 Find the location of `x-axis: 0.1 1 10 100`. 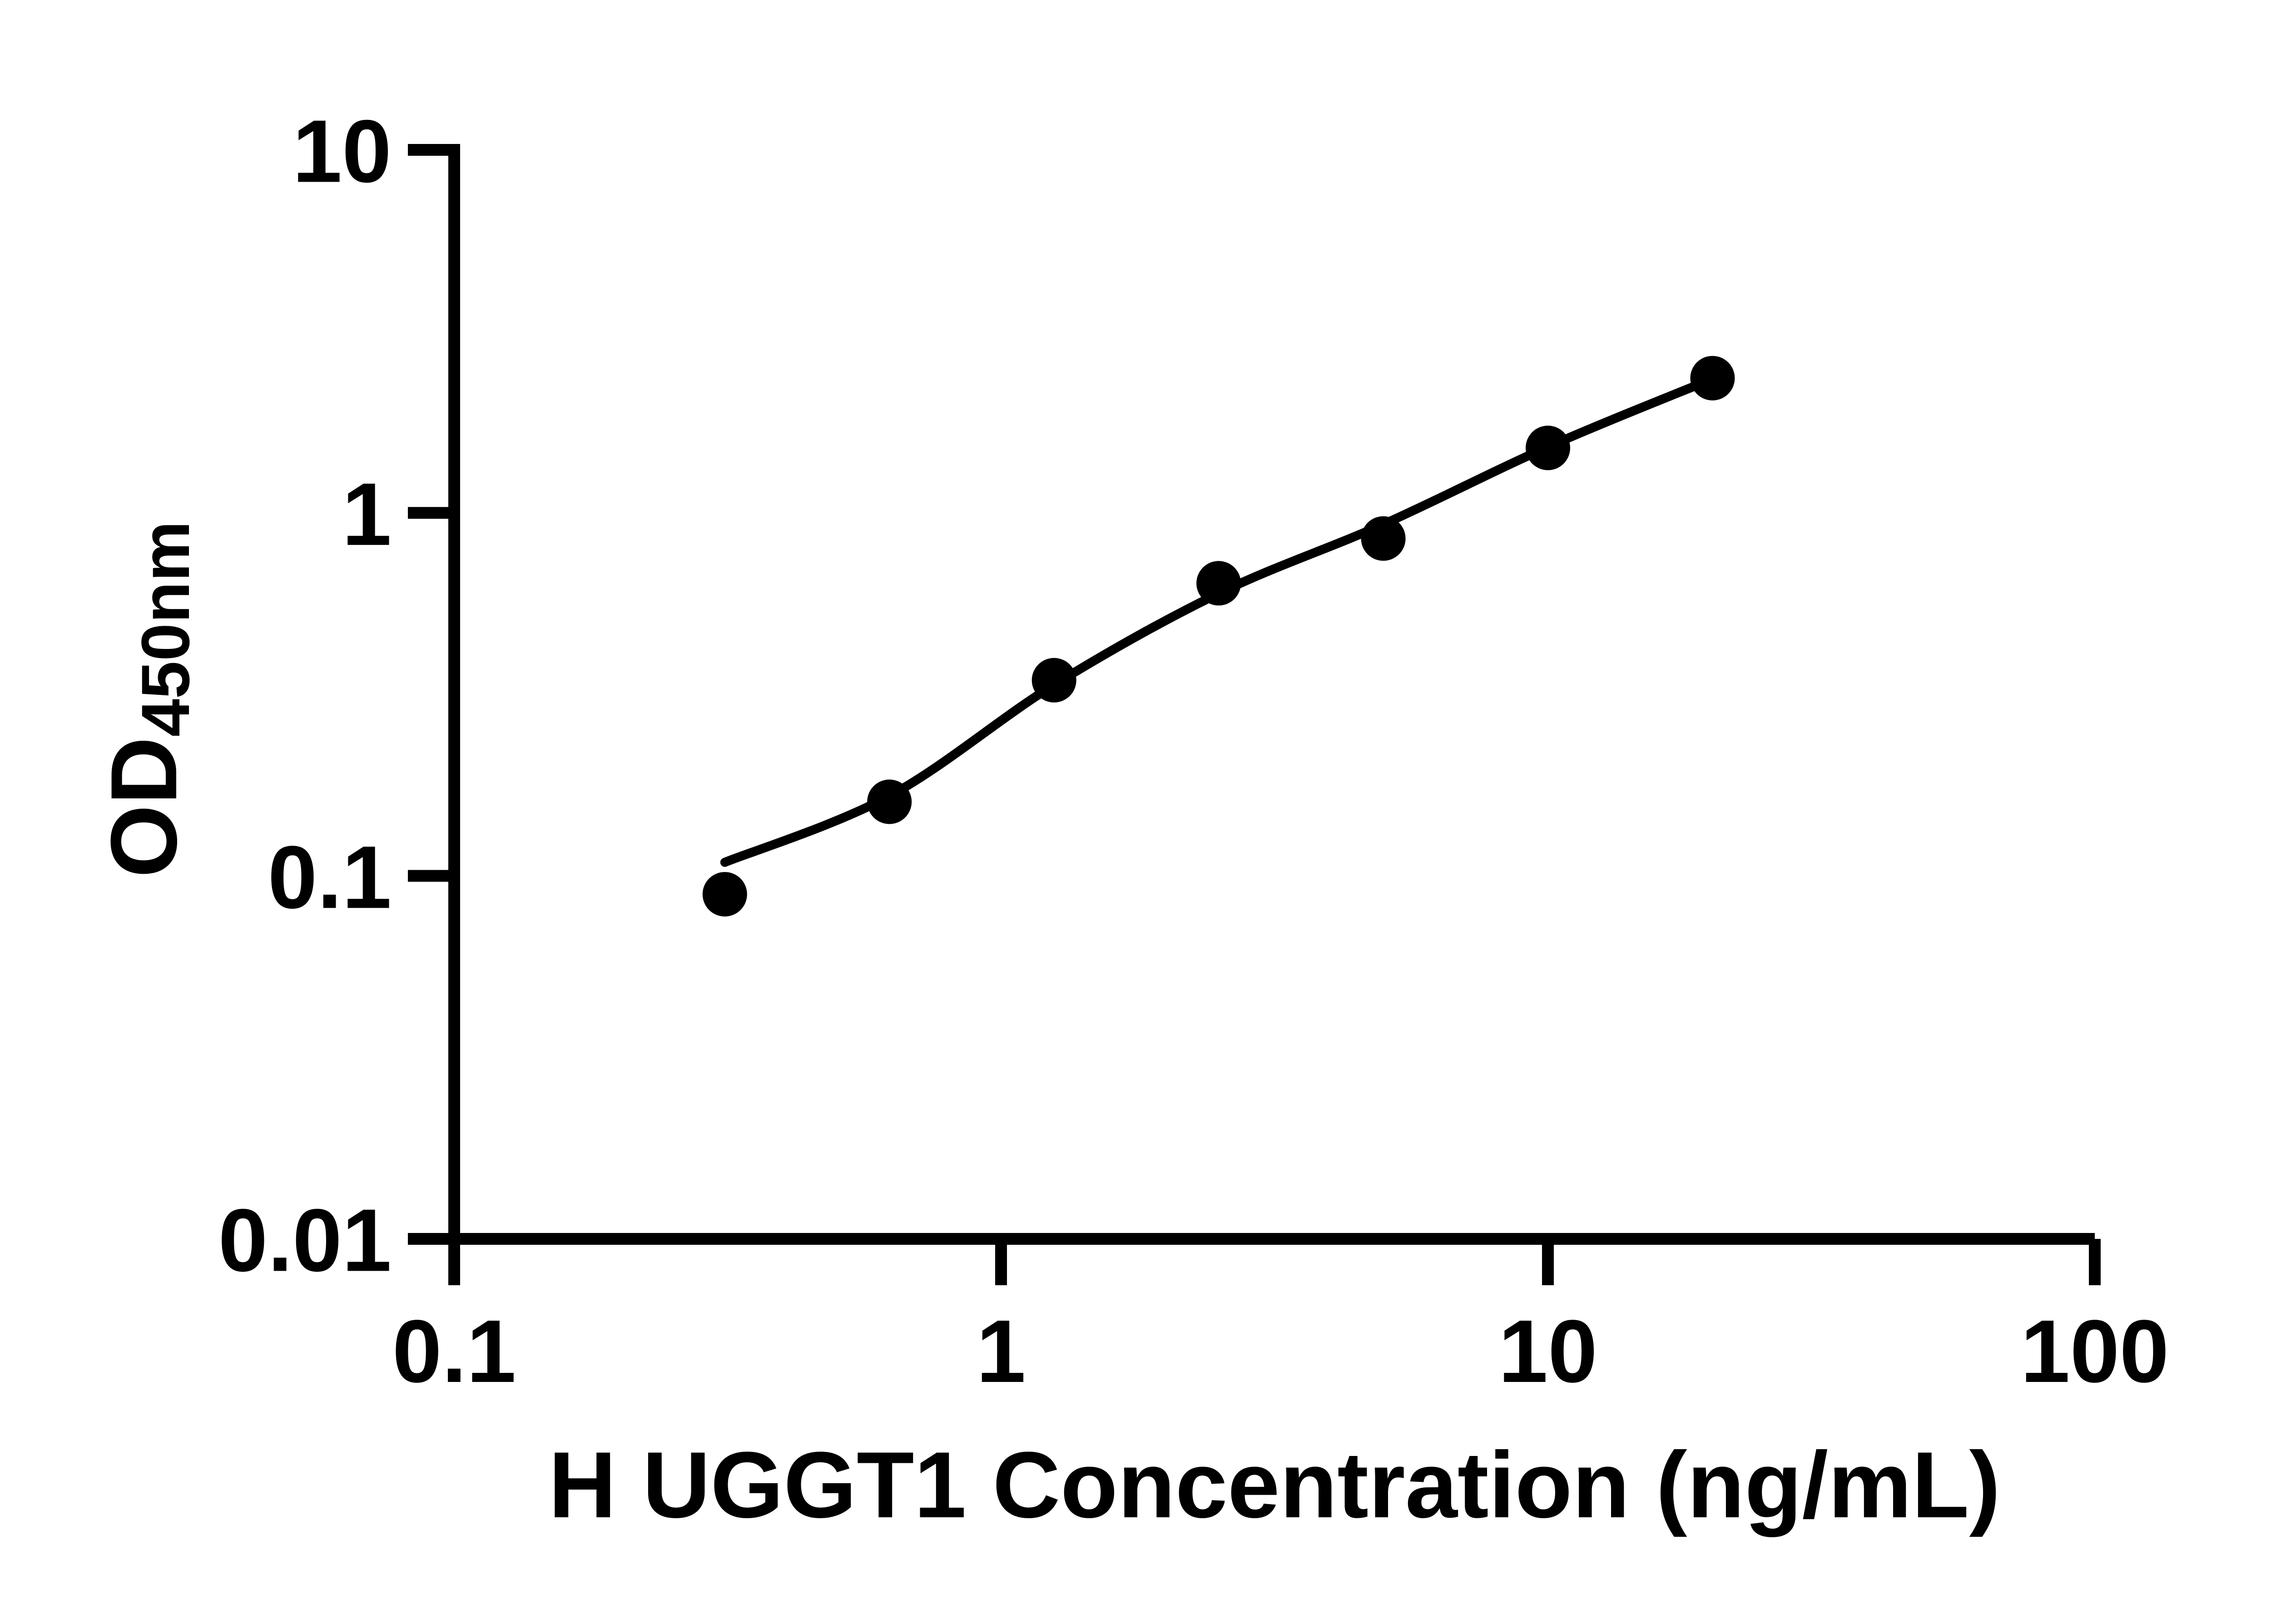

x-axis: 0.1 1 10 100 is located at coordinates (1280, 1317).